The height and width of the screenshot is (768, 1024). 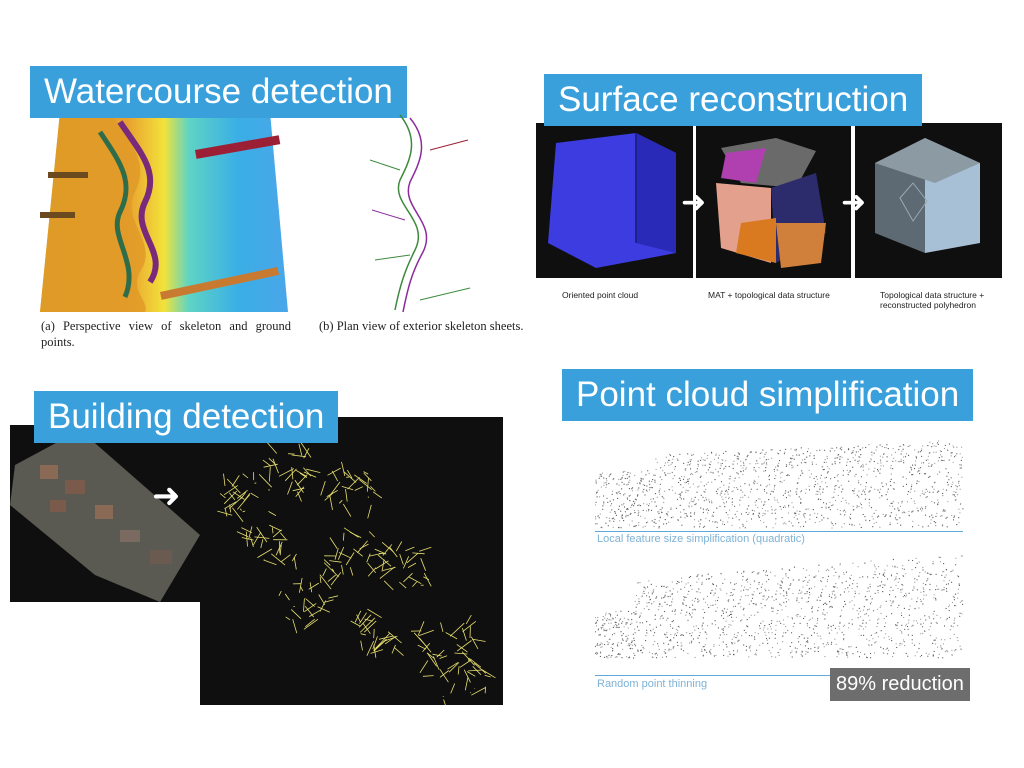 I want to click on simplification-caption-bottom: Random point thinning, so click(x=652, y=684).